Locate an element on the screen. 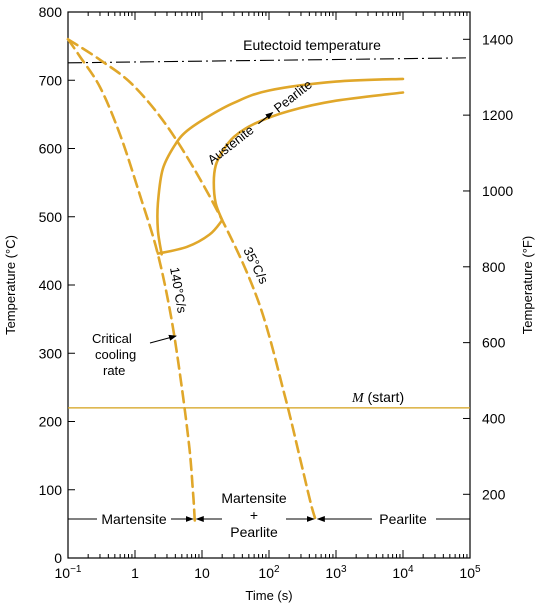  y-right-tick-label: 600 is located at coordinates (494, 343).